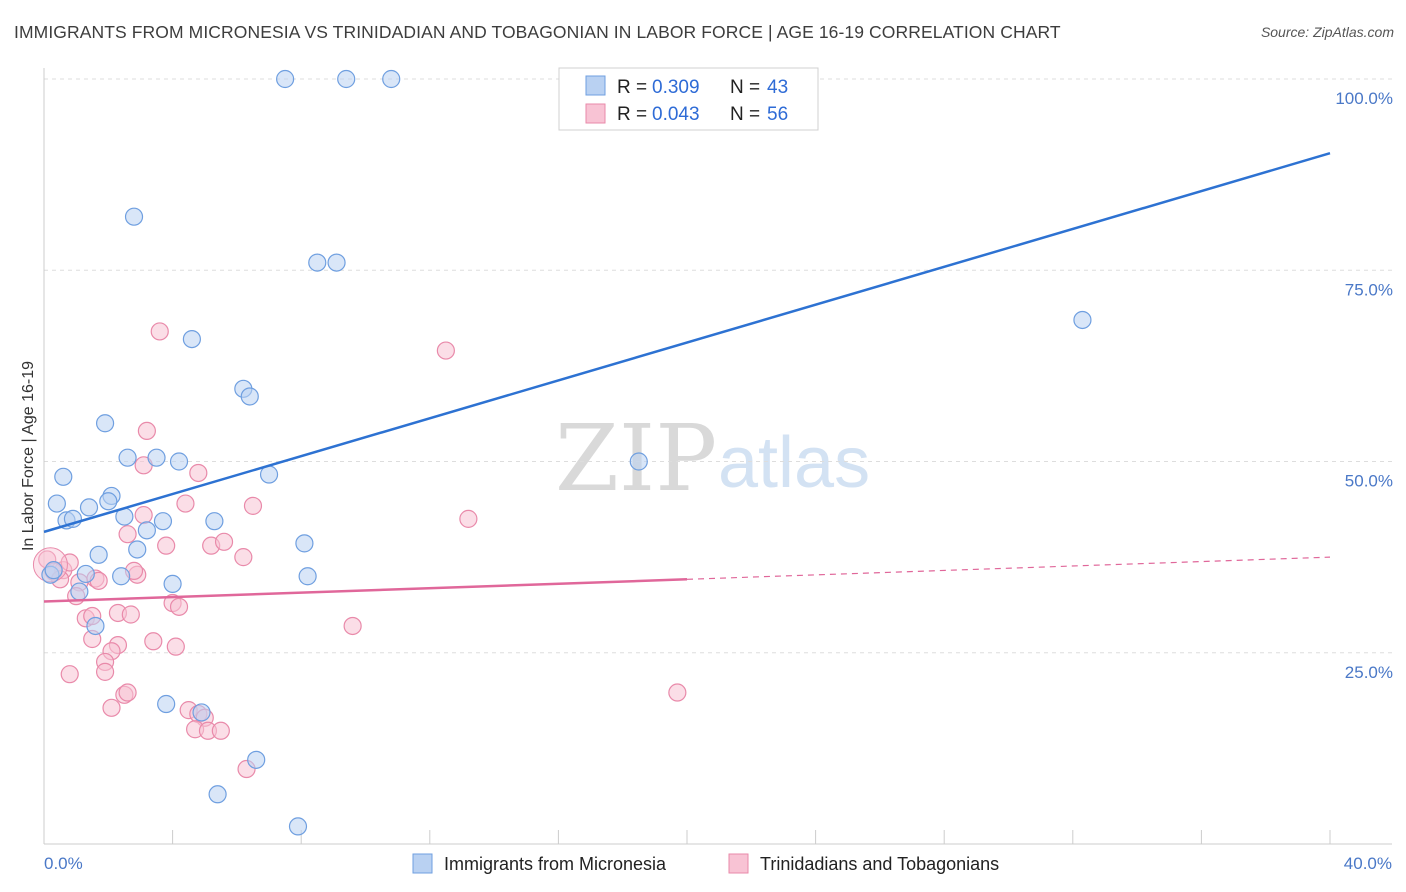  I want to click on bottom-legend-swatch-pink, so click(738, 863).